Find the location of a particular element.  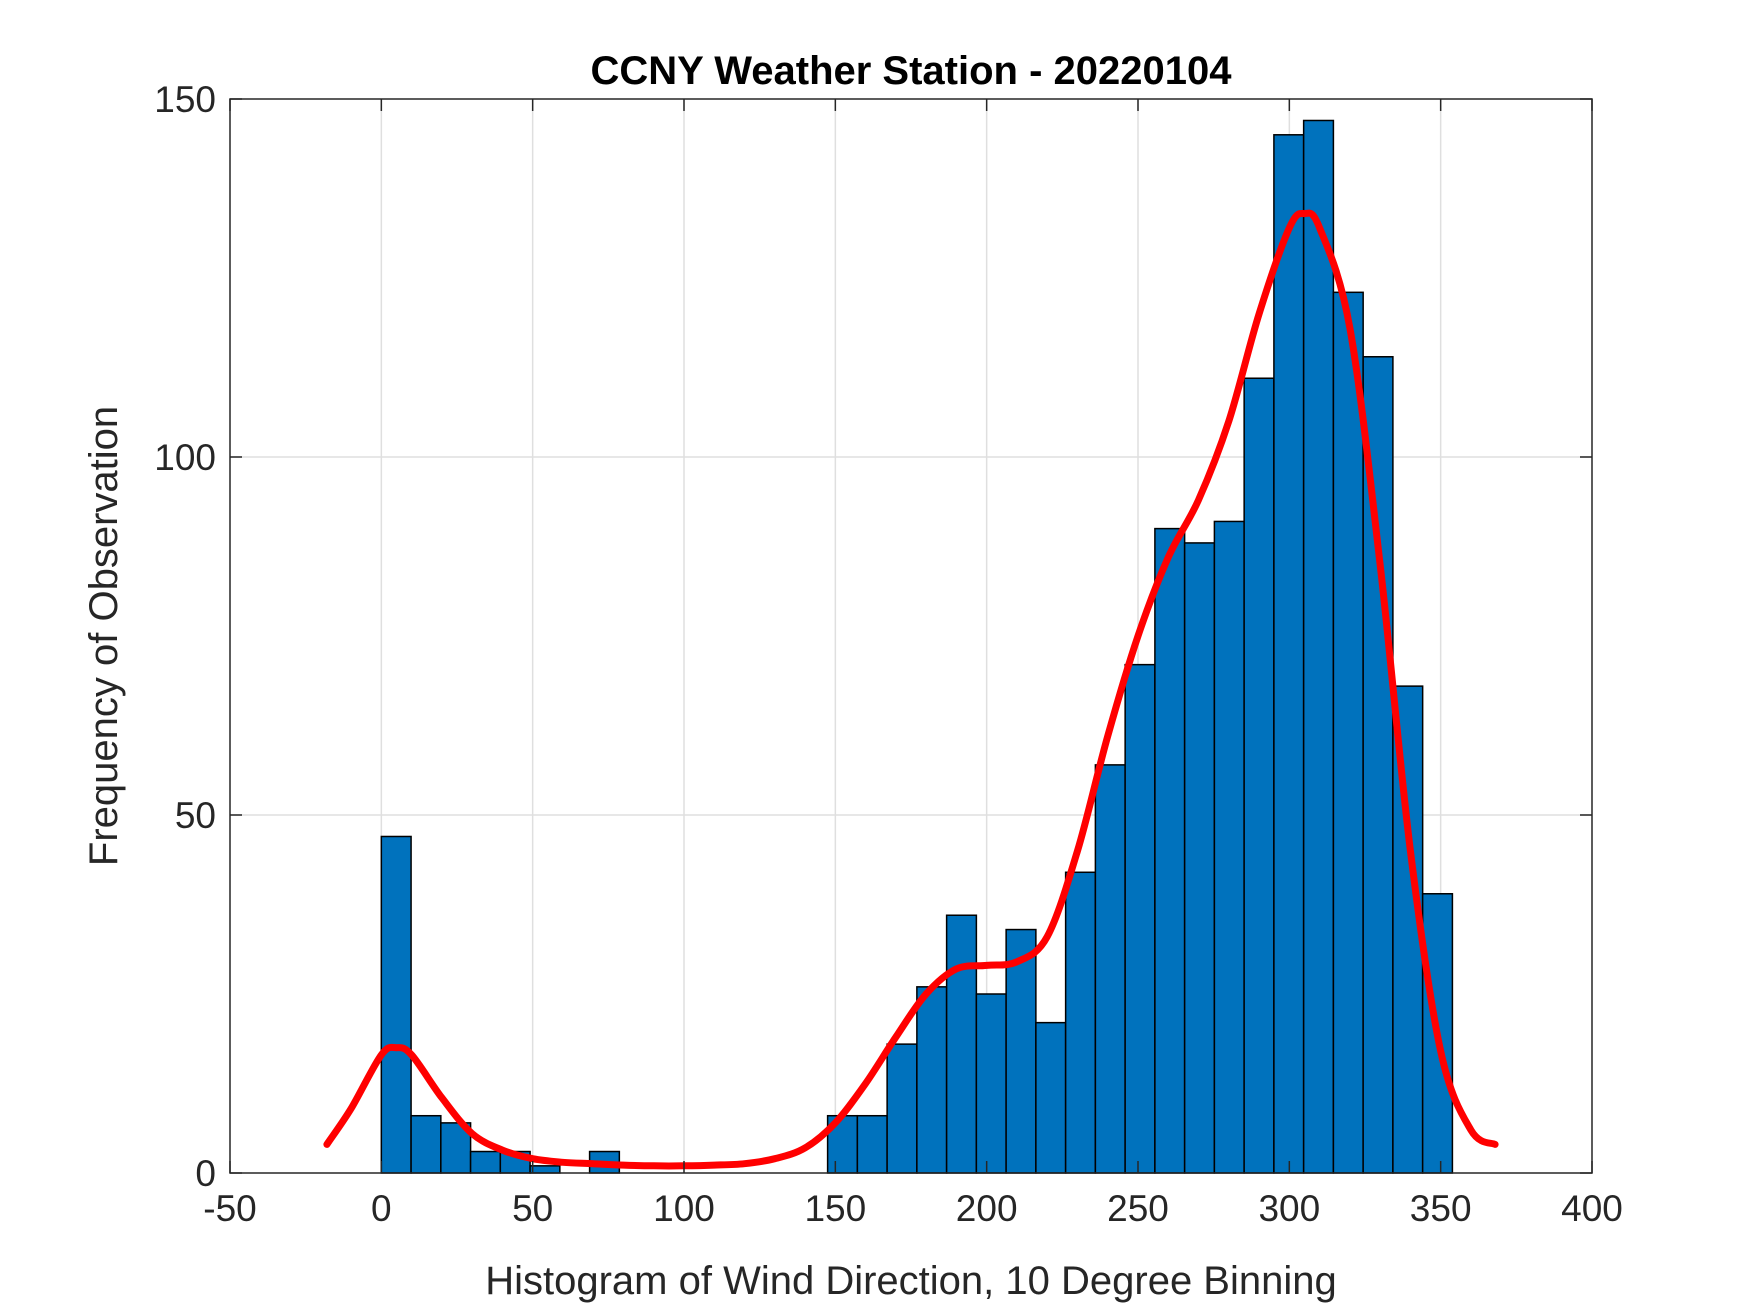

x-tick-label: -50 is located at coordinates (229, 1208).